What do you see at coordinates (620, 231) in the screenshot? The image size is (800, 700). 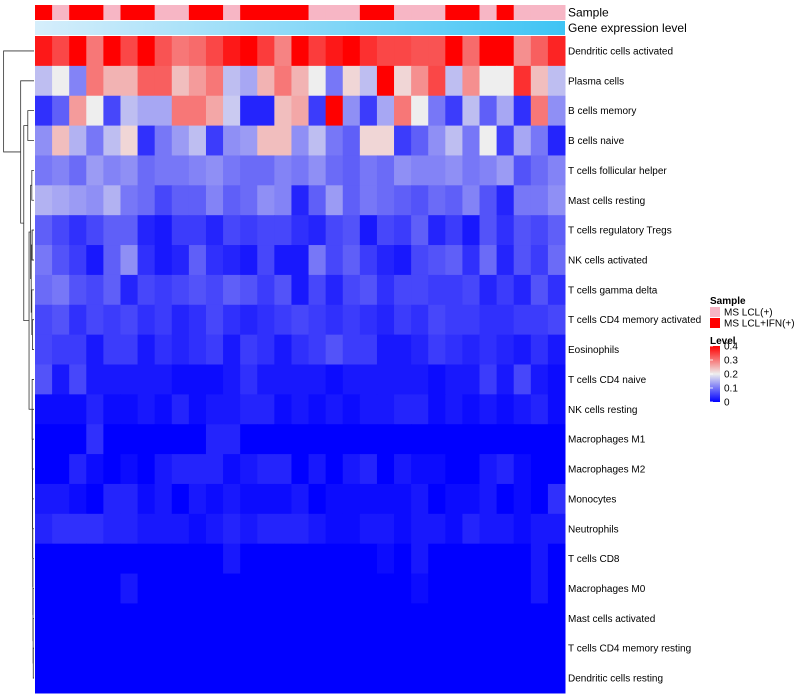 I see `row-label: T cells regulatory Tregs` at bounding box center [620, 231].